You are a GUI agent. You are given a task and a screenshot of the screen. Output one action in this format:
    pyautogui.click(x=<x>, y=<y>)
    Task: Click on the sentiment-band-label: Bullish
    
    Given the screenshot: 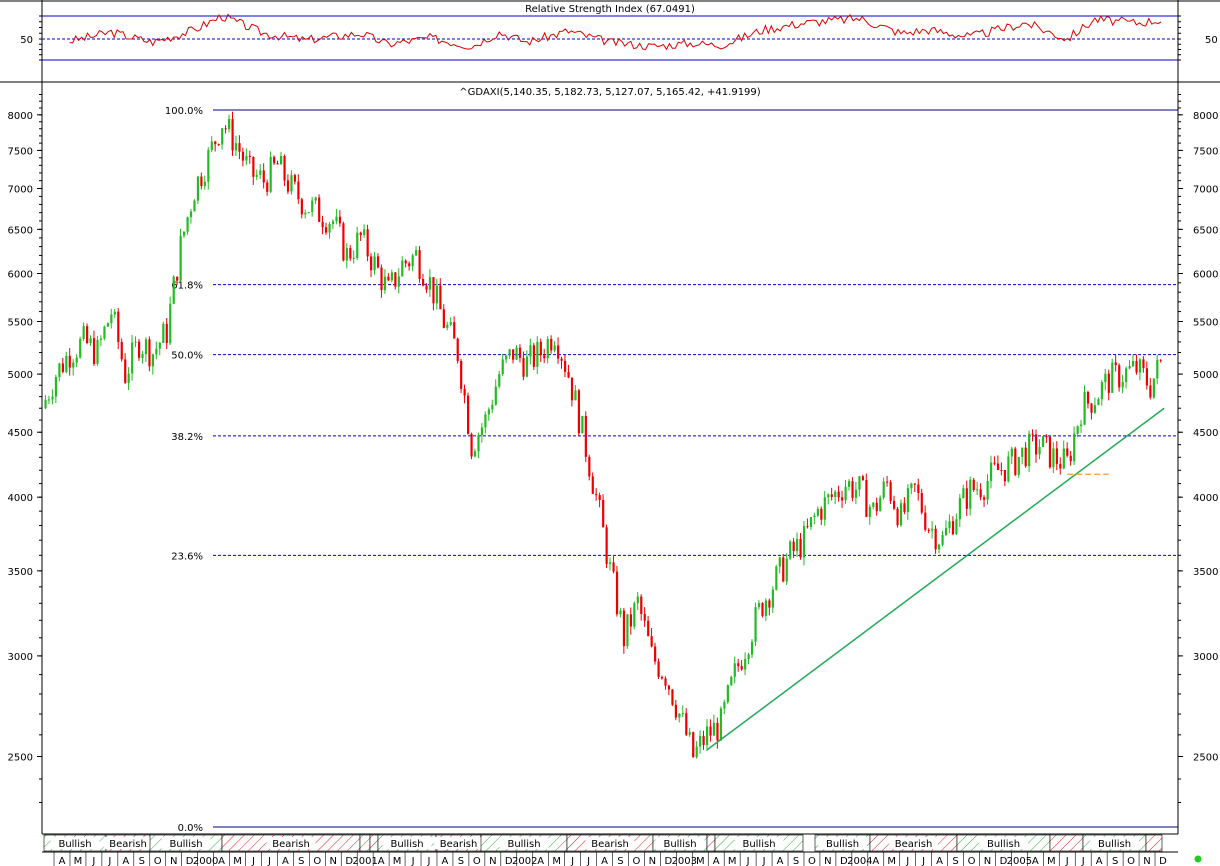 What is the action you would take?
    pyautogui.click(x=679, y=844)
    